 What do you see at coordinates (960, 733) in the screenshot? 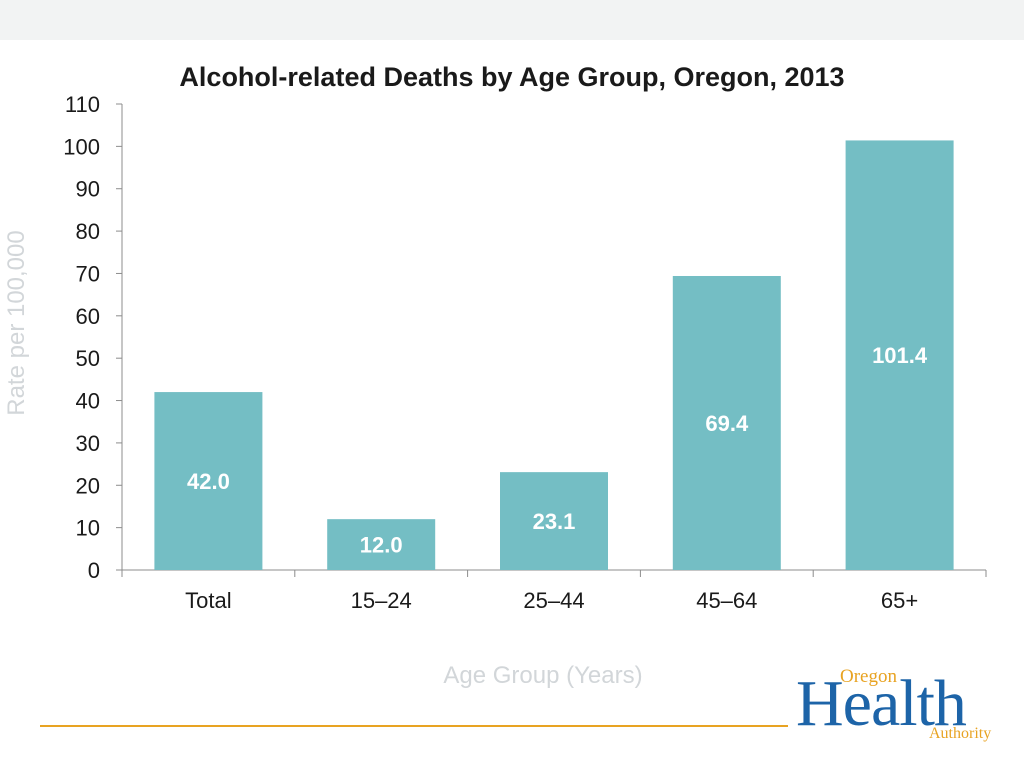
I see `logo-authority-text: Authority` at bounding box center [960, 733].